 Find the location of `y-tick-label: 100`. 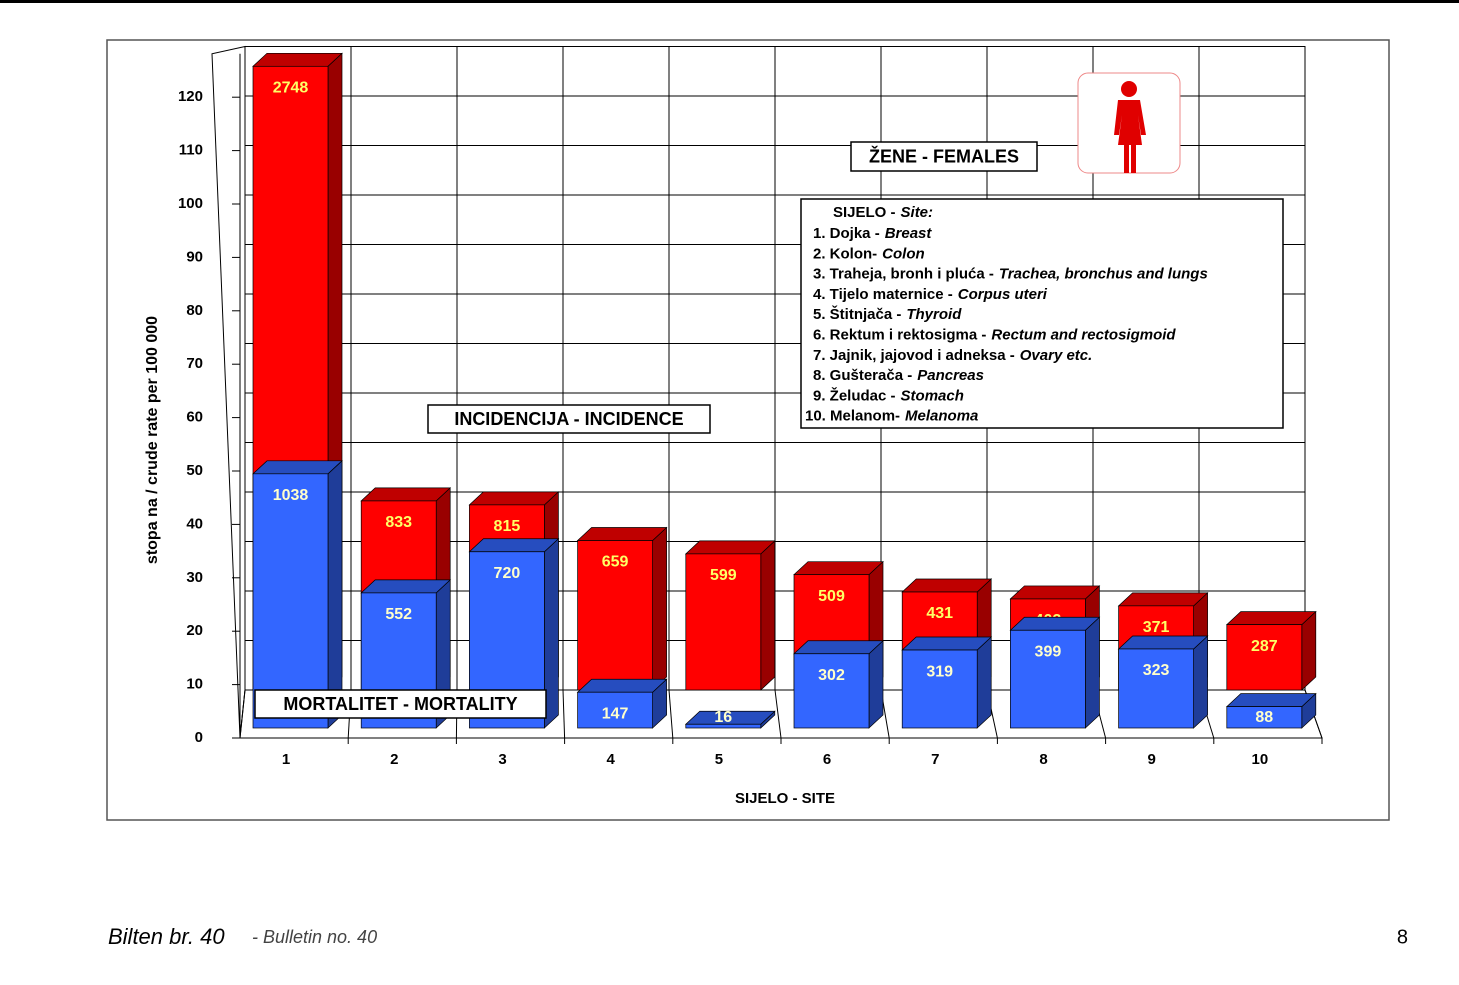

y-tick-label: 100 is located at coordinates (190, 203).